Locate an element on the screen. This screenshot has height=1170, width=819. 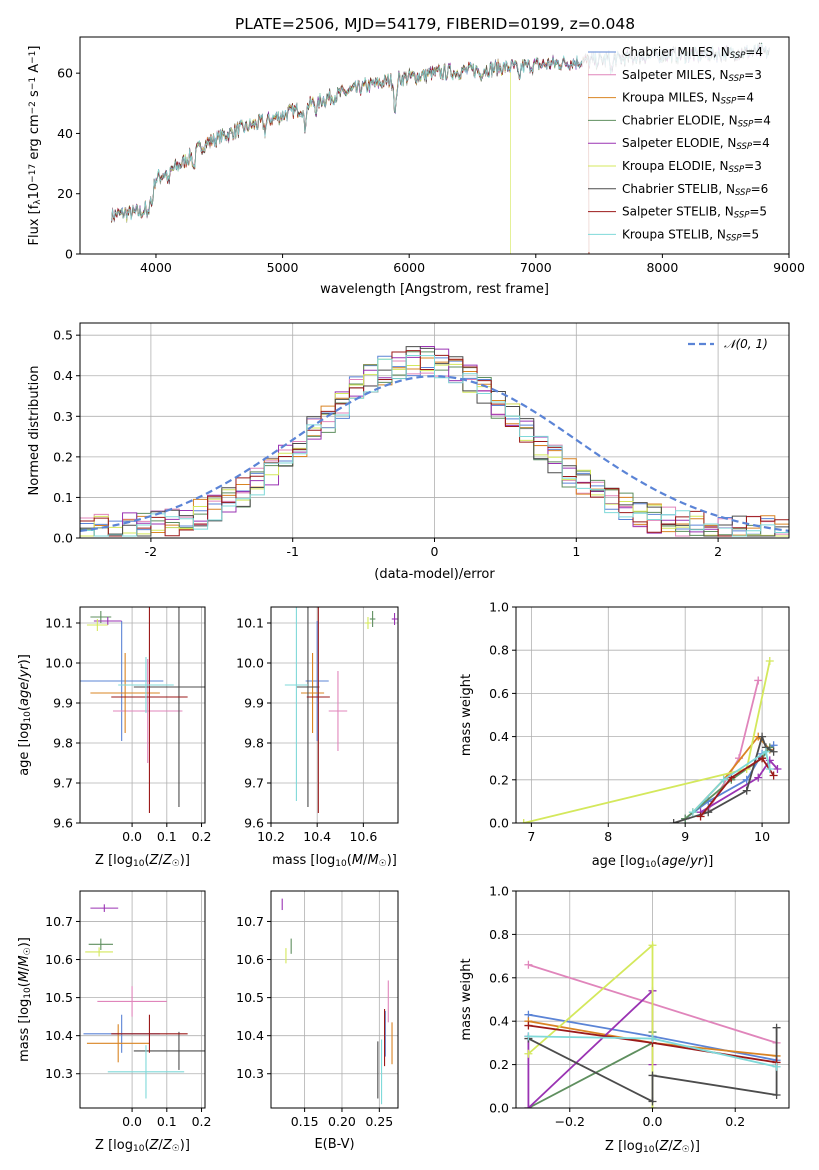
weight_vs_Z-xlabel: Z [log10(Z/Z☉)] is located at coordinates (652, 1147).